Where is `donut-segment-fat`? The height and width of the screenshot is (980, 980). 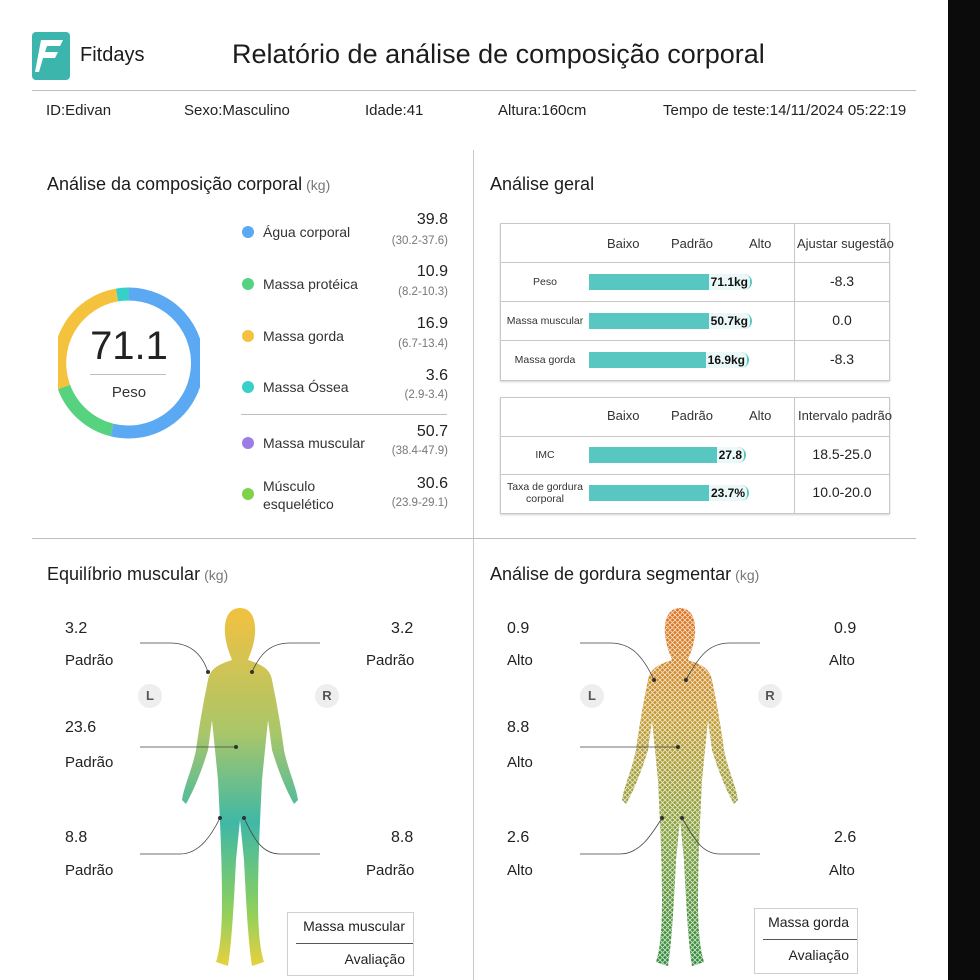 donut-segment-fat is located at coordinates (88, 339).